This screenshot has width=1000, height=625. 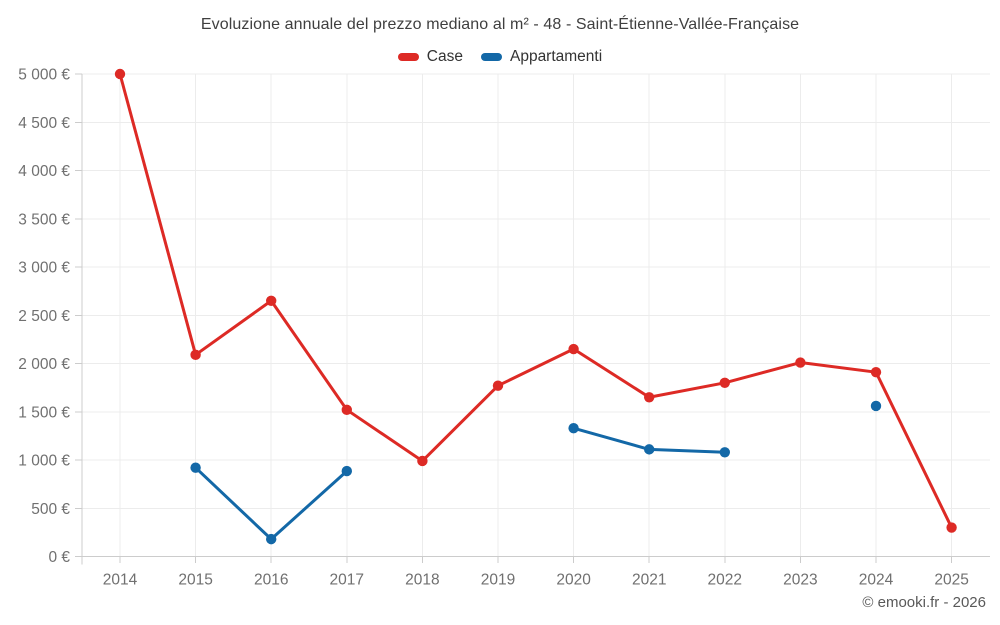 I want to click on legend-item-case: Case, so click(x=430, y=57).